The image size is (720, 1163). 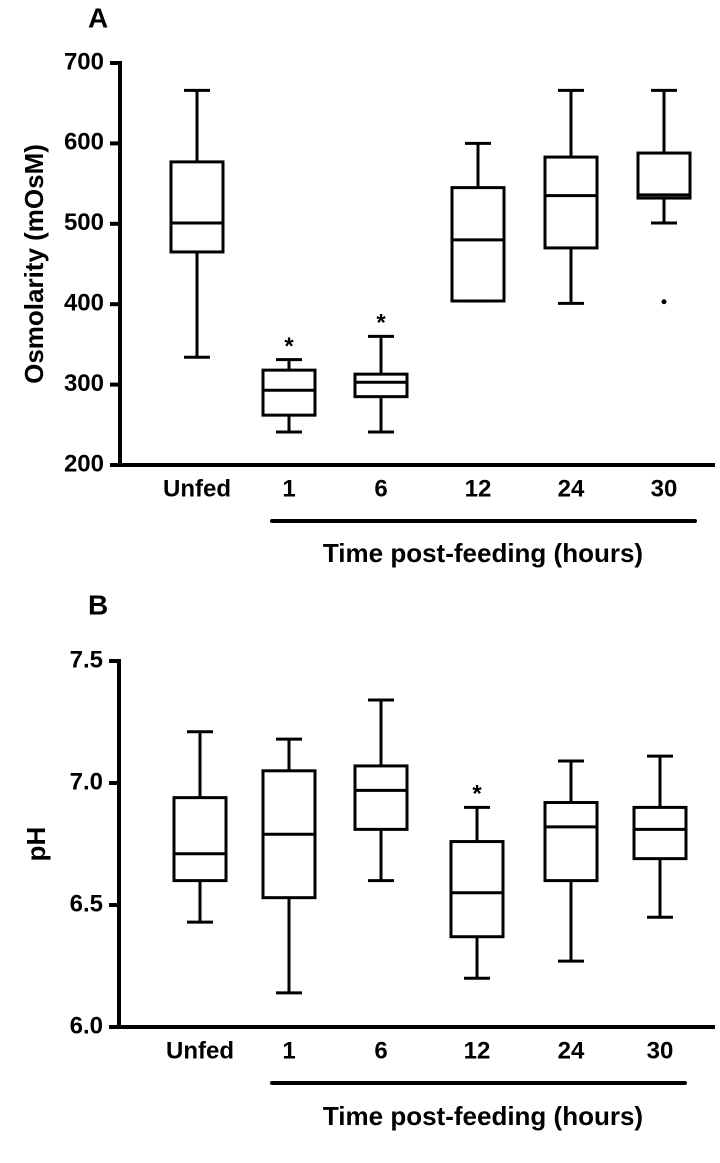 What do you see at coordinates (98, 604) in the screenshot?
I see `panel-label: B` at bounding box center [98, 604].